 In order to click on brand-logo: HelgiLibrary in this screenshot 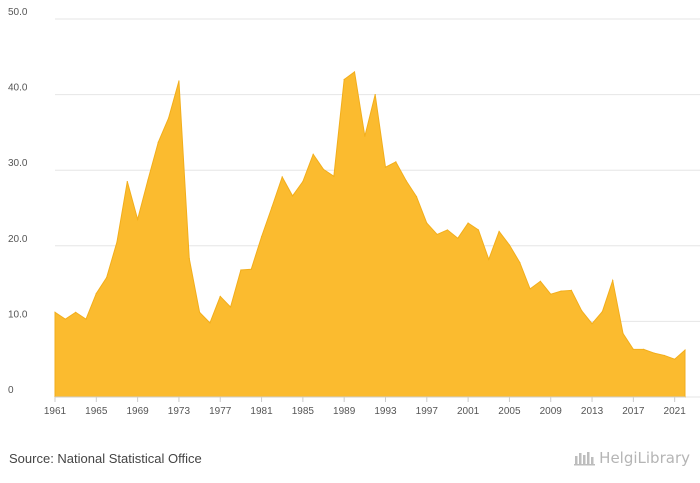, I will do `click(632, 458)`.